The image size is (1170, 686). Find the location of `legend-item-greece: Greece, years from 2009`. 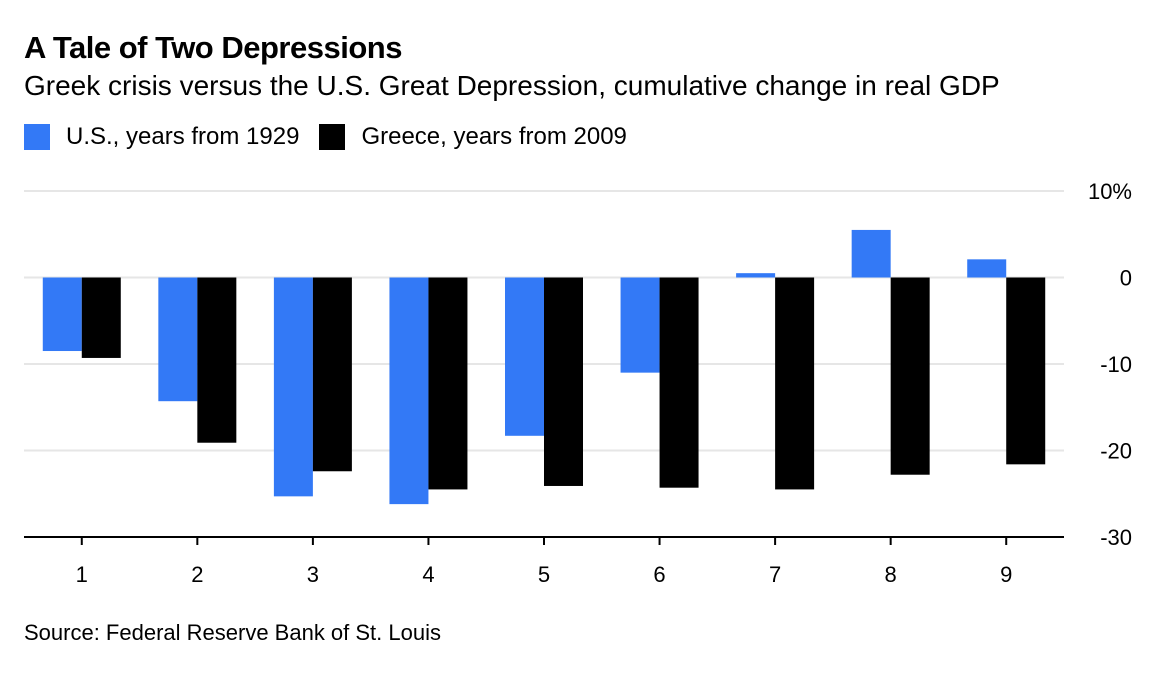

legend-item-greece: Greece, years from 2009 is located at coordinates (473, 137).